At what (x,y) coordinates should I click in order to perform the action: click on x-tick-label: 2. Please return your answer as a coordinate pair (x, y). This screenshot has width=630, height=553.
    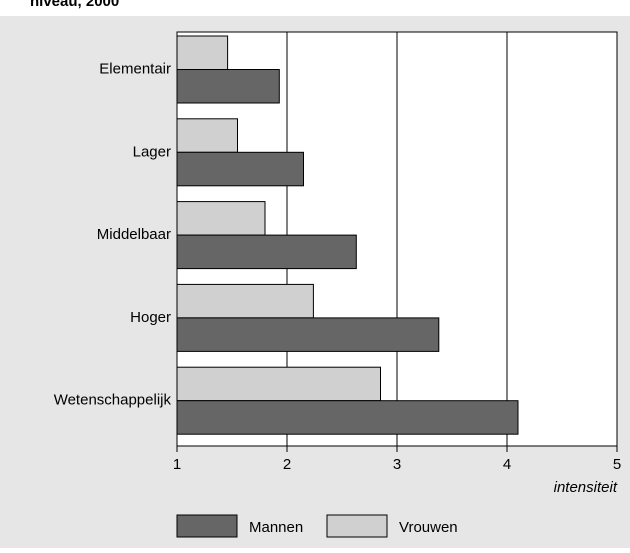
    Looking at the image, I should click on (287, 464).